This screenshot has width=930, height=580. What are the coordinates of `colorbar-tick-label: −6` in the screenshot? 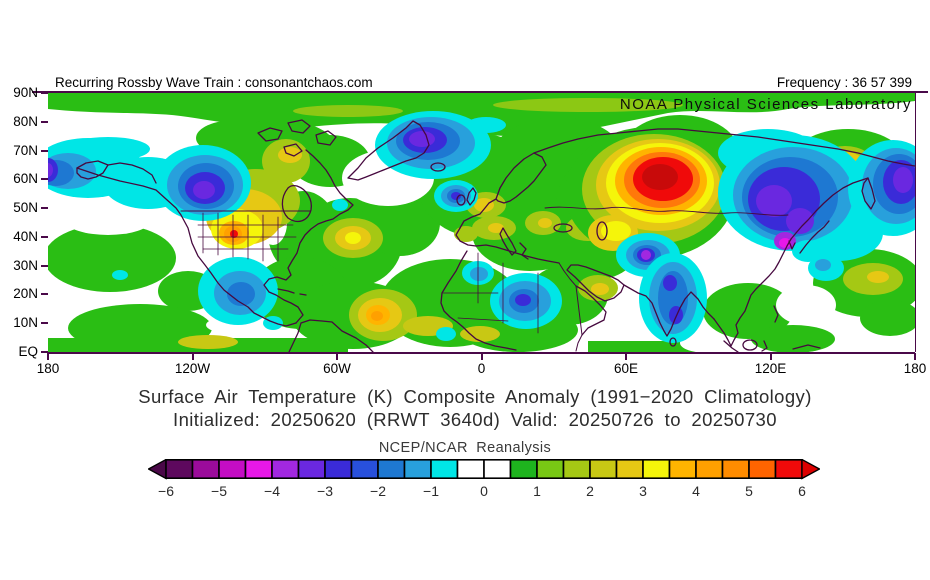 It's located at (166, 491).